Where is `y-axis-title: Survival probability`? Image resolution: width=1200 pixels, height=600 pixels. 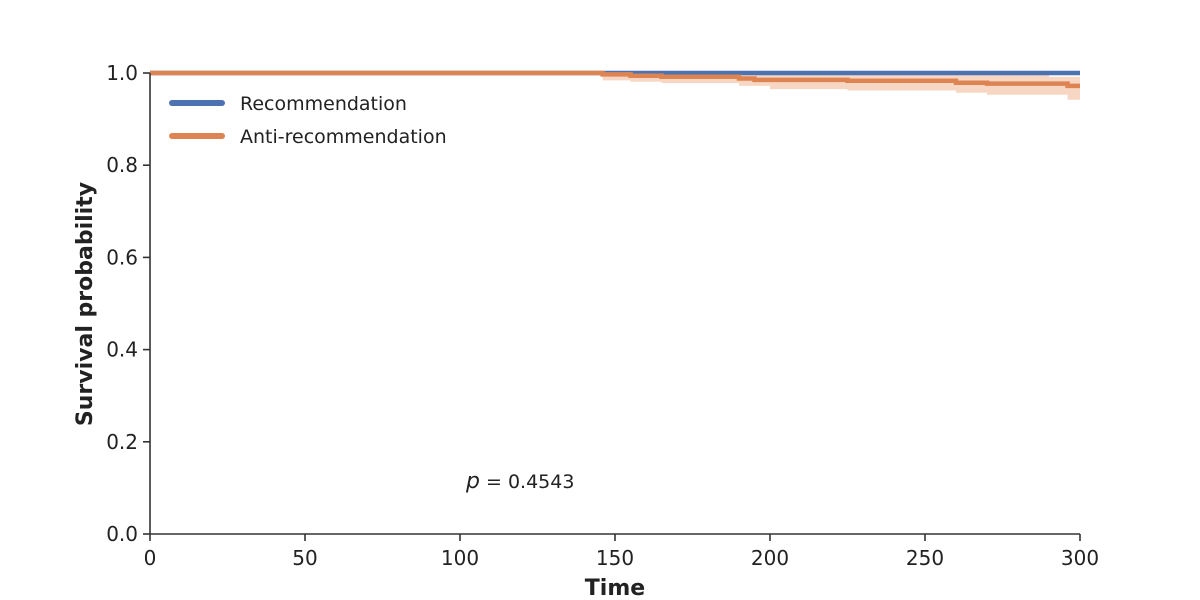 y-axis-title: Survival probability is located at coordinates (85, 304).